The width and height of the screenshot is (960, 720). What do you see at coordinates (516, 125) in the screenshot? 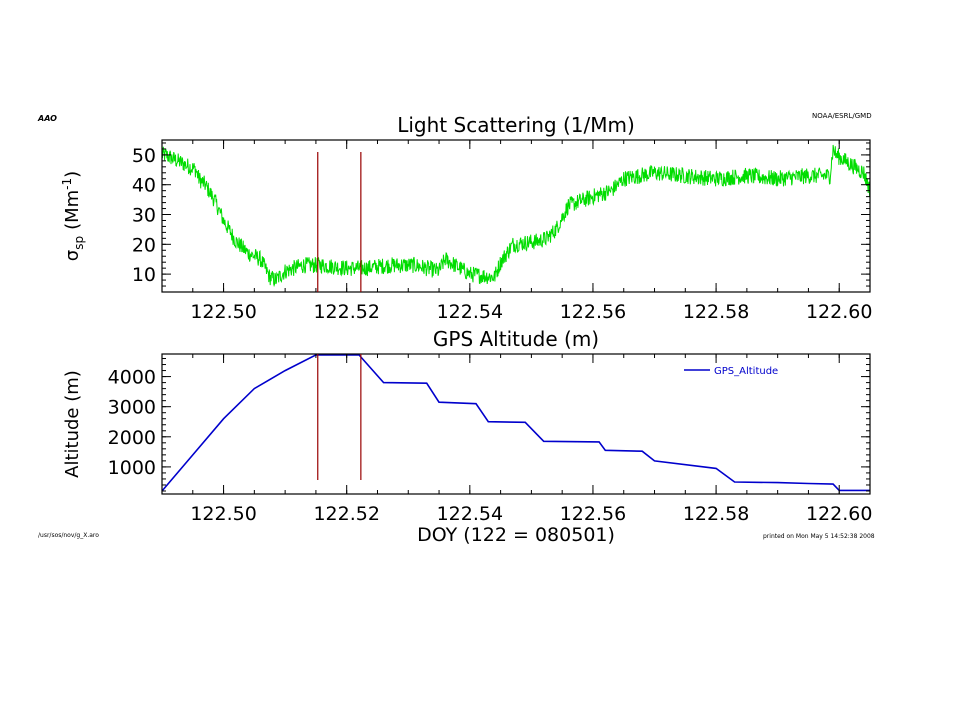
I see `chart-title: Light Scattering (1/Mm)` at bounding box center [516, 125].